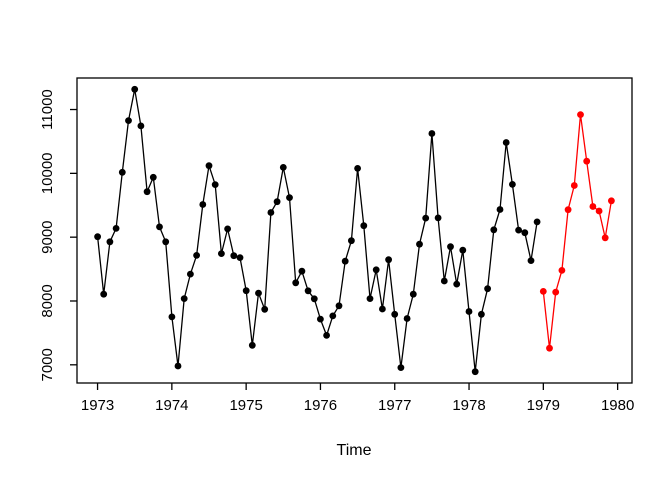  What do you see at coordinates (543, 405) in the screenshot?
I see `x-tick-label: 1979` at bounding box center [543, 405].